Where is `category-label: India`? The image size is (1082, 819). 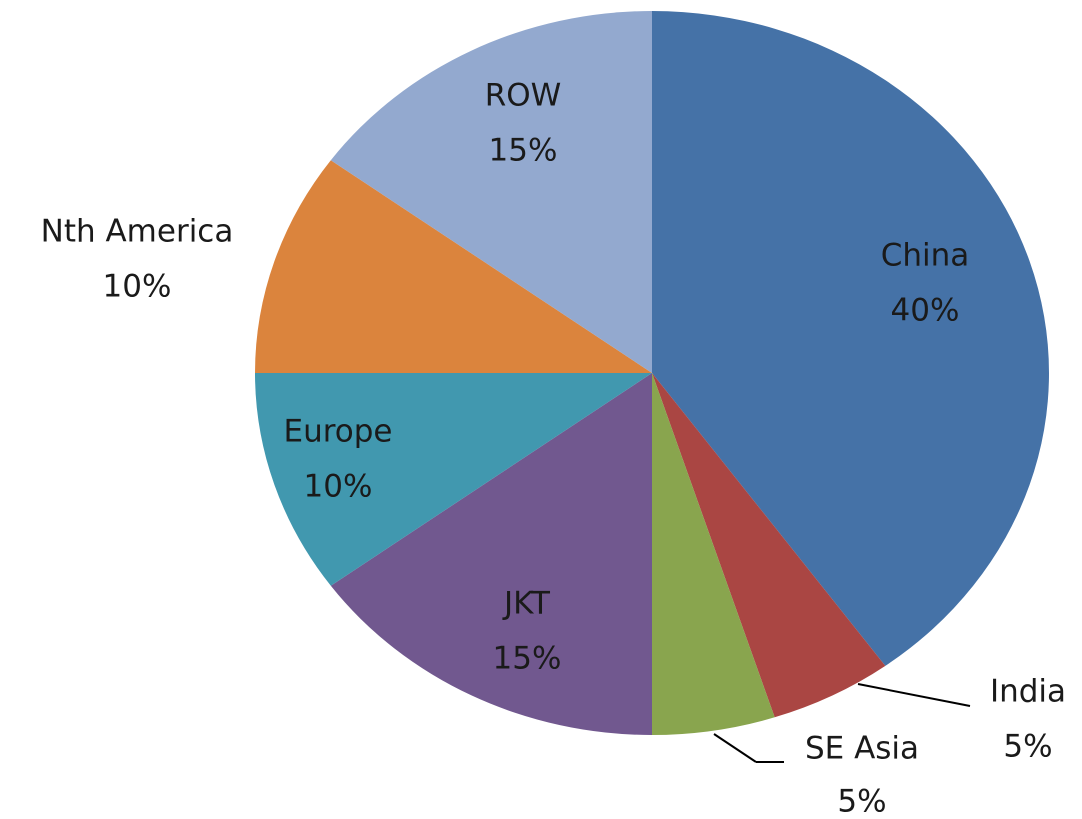
category-label: India is located at coordinates (1028, 692).